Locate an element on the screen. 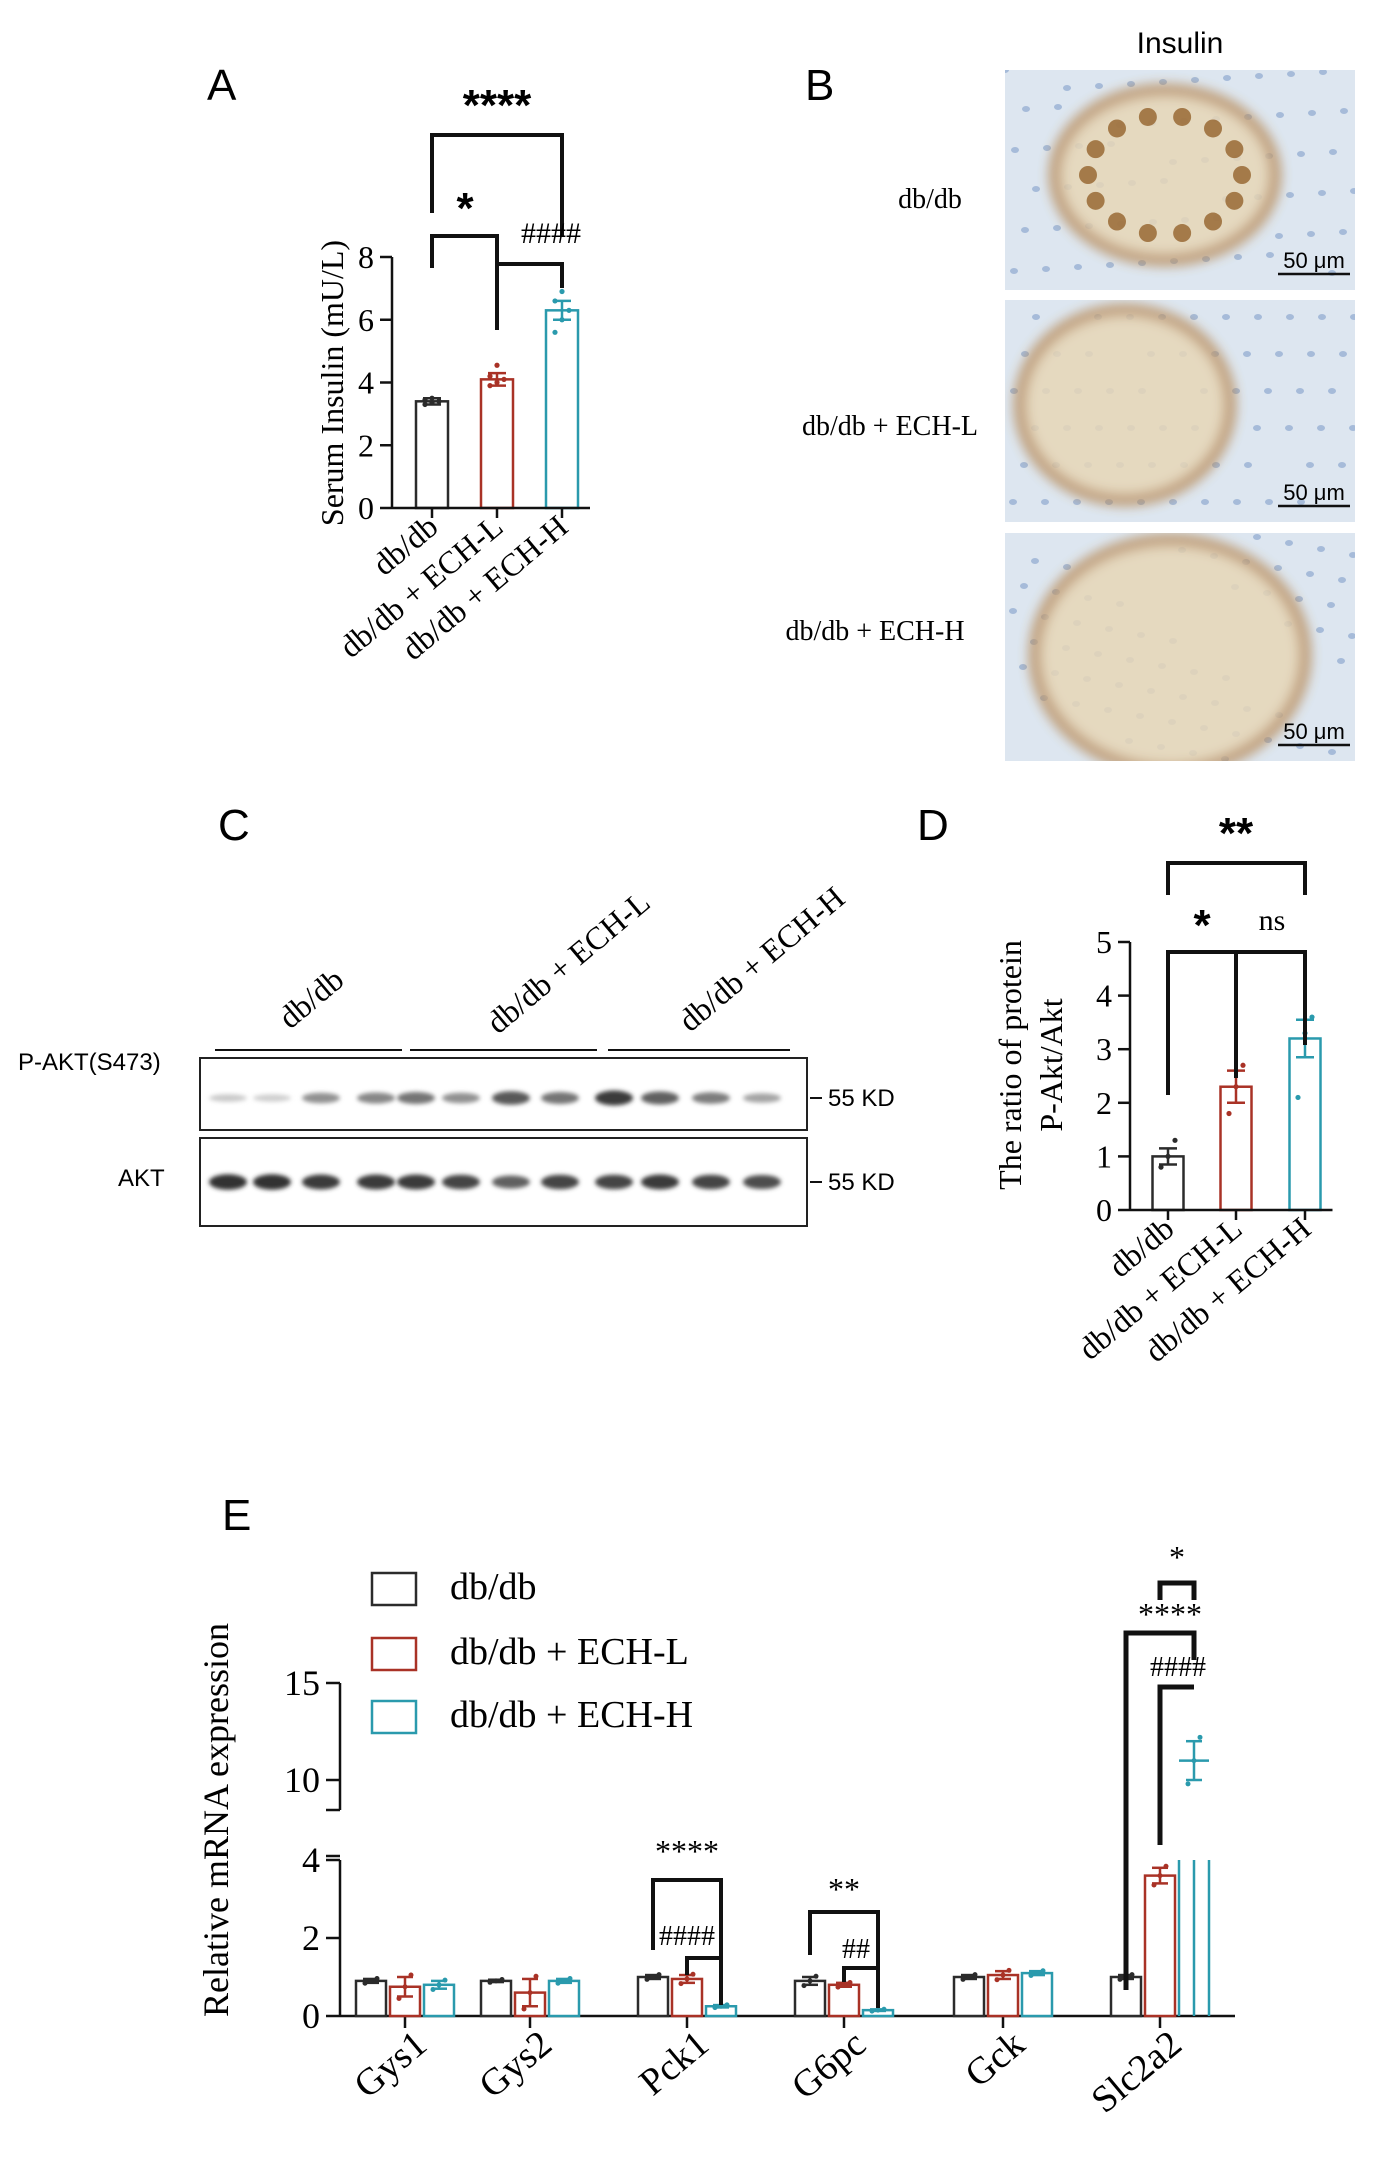 The height and width of the screenshot is (2160, 1382). y-tick-label: 2 is located at coordinates (311, 1938).